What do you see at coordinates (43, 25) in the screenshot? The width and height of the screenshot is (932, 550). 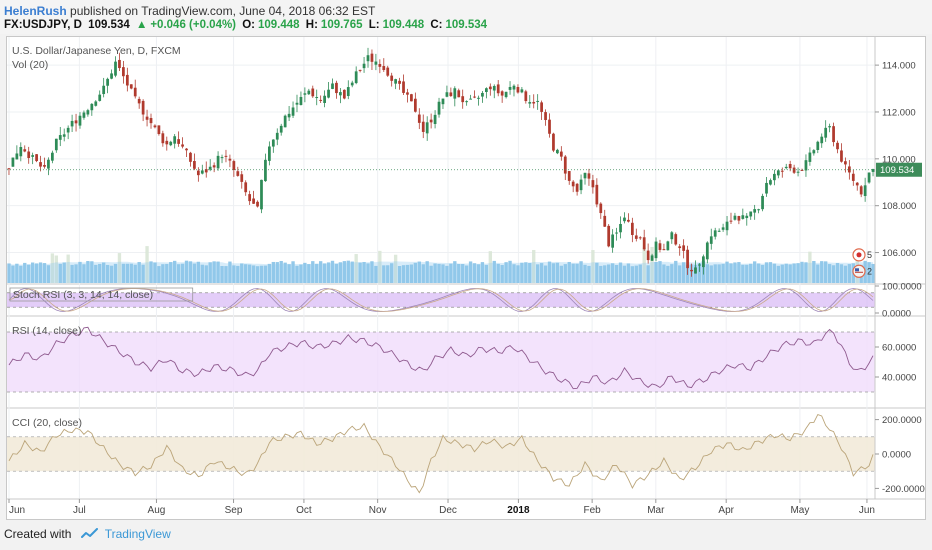 I see `symbol-label: FX:USDJPY, D` at bounding box center [43, 25].